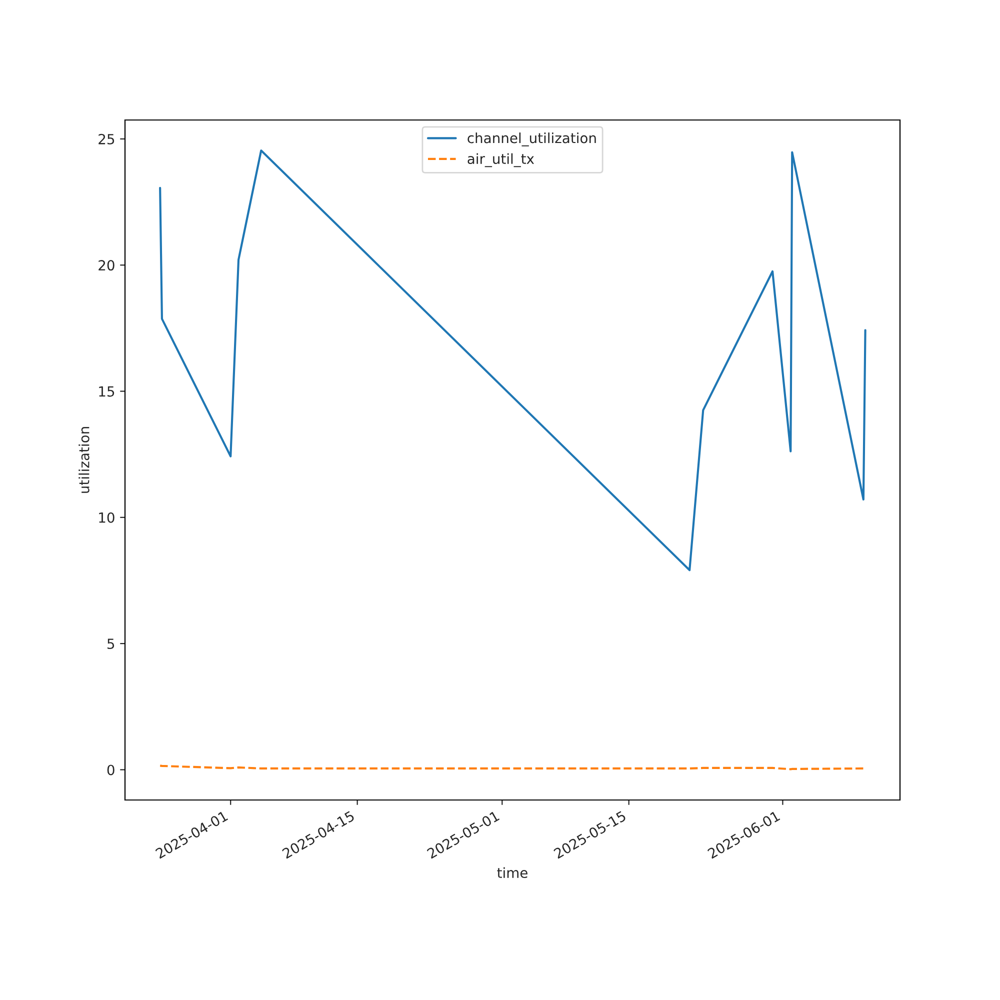 Image resolution: width=1000 pixels, height=1000 pixels. What do you see at coordinates (106, 517) in the screenshot?
I see `y-tick-label: 10` at bounding box center [106, 517].